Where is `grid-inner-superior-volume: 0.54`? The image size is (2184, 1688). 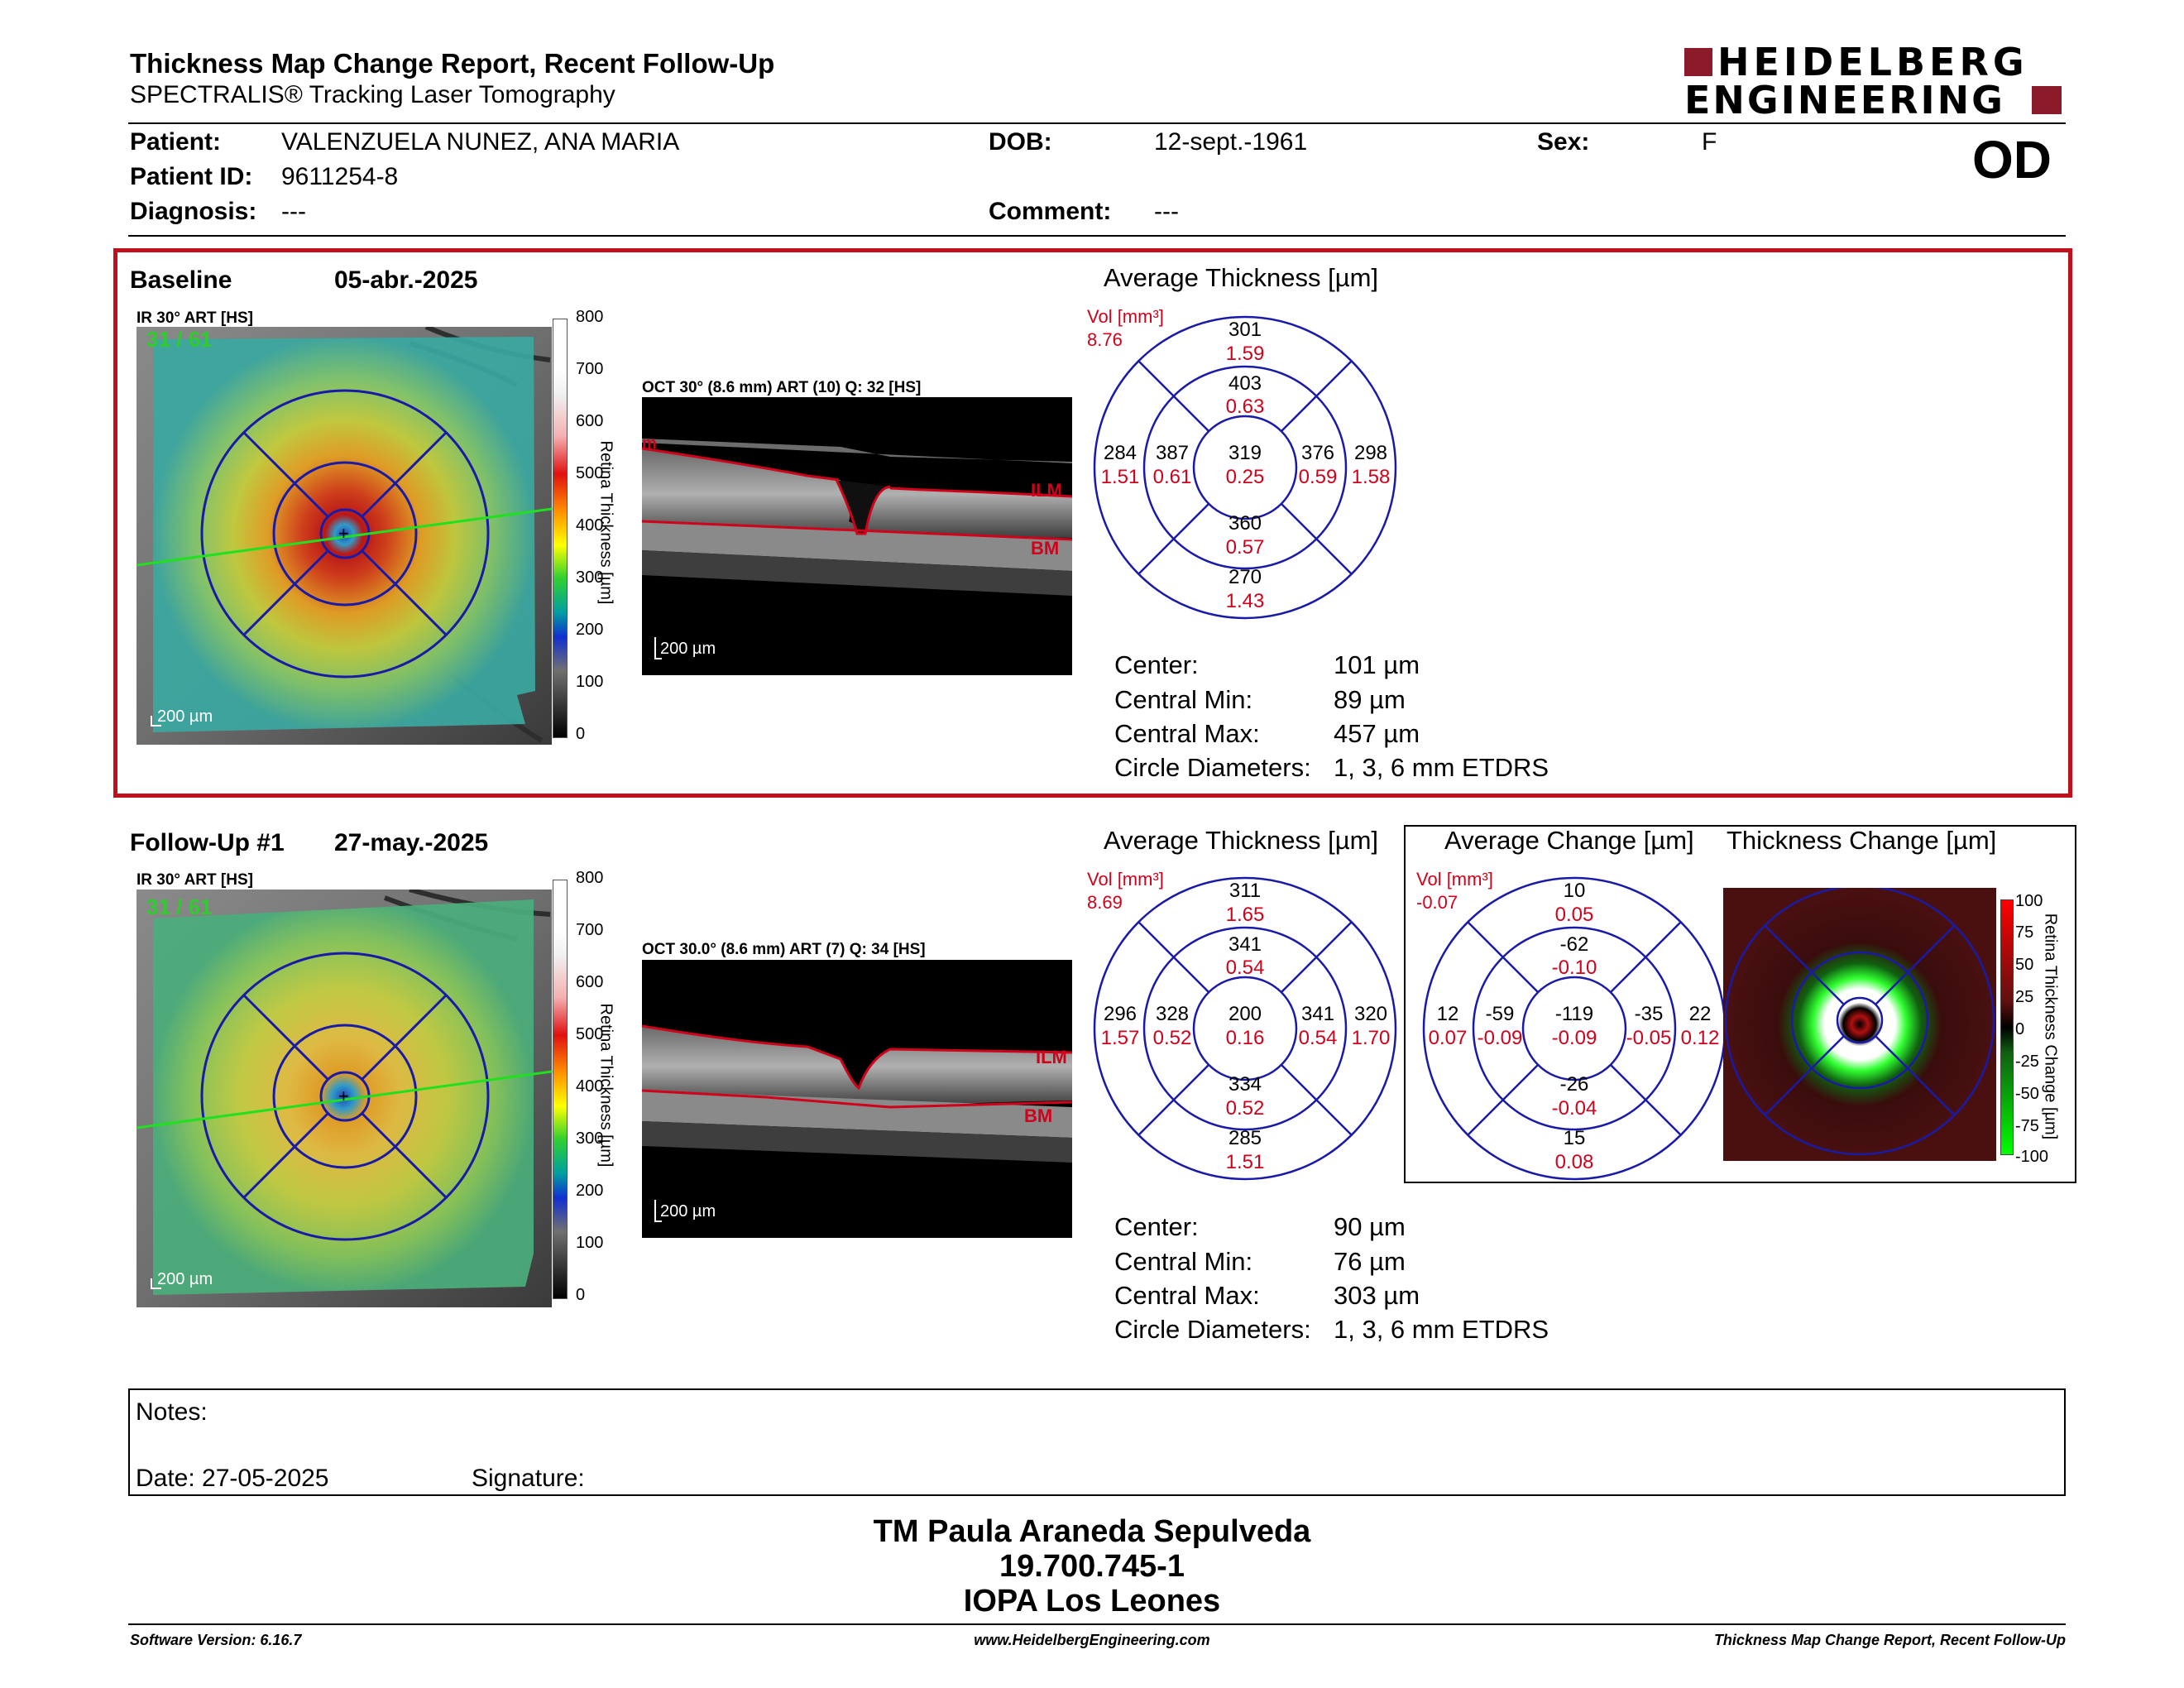
grid-inner-superior-volume: 0.54 is located at coordinates (1245, 968).